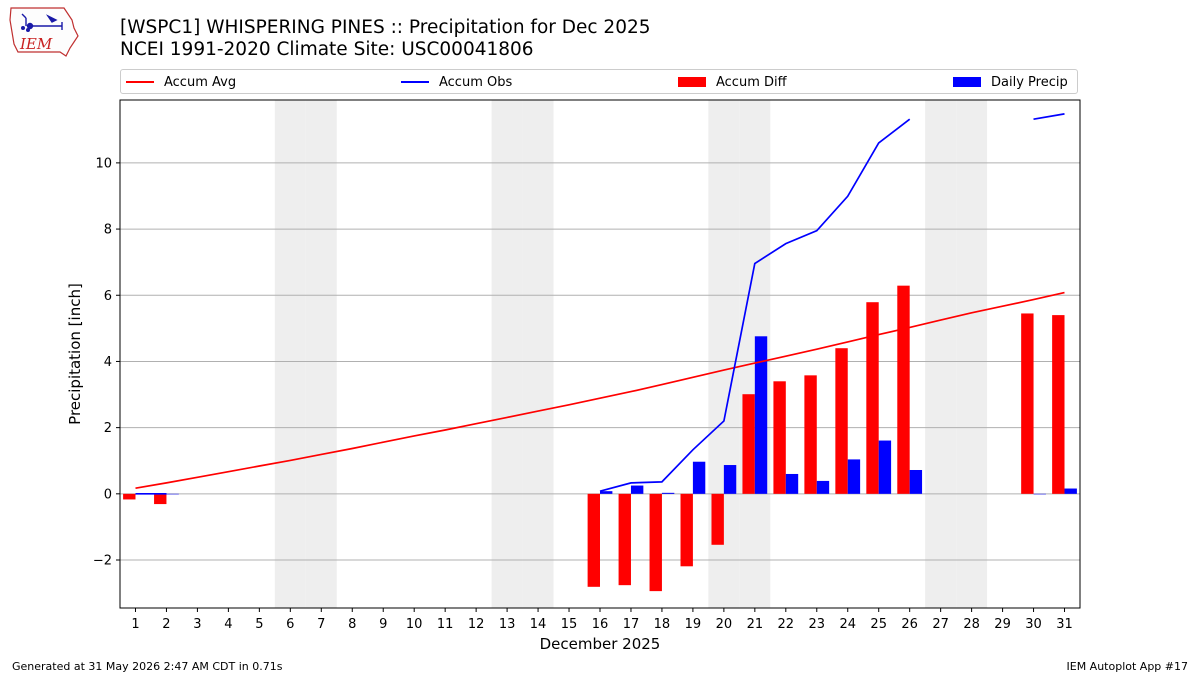  What do you see at coordinates (44, 32) in the screenshot?
I see `iem-logo-icon: IEM` at bounding box center [44, 32].